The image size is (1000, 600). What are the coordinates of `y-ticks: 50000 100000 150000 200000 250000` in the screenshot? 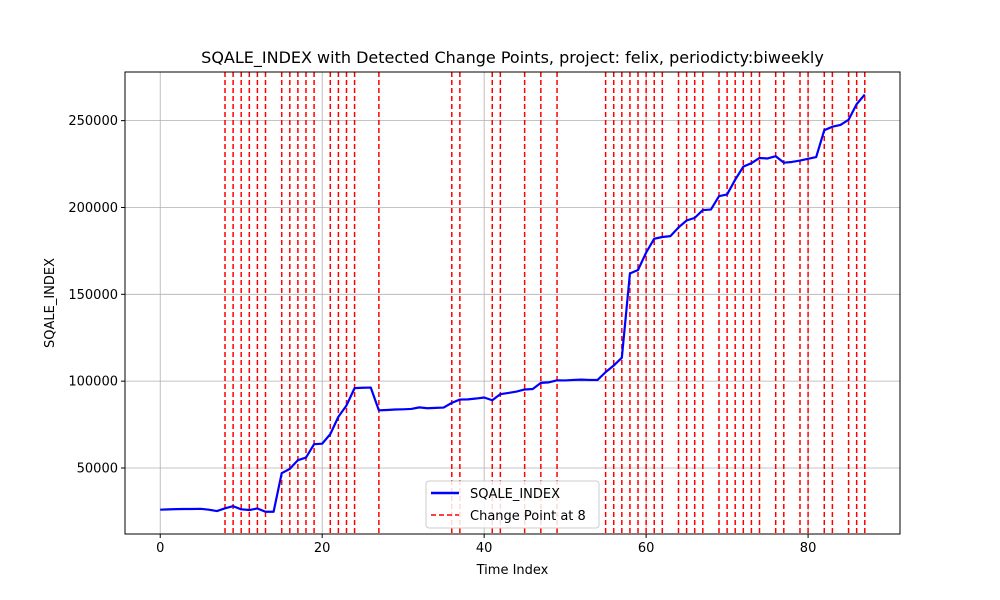 It's located at (96, 295).